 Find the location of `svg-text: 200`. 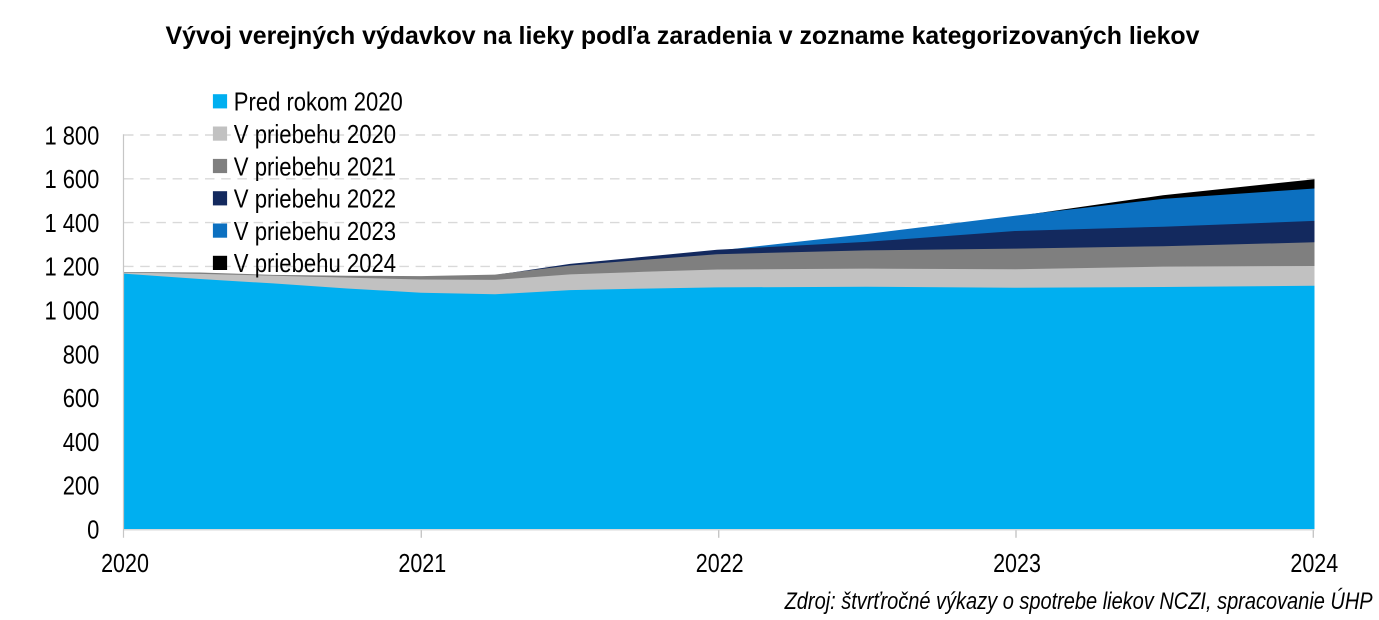

svg-text: 200 is located at coordinates (81, 486).